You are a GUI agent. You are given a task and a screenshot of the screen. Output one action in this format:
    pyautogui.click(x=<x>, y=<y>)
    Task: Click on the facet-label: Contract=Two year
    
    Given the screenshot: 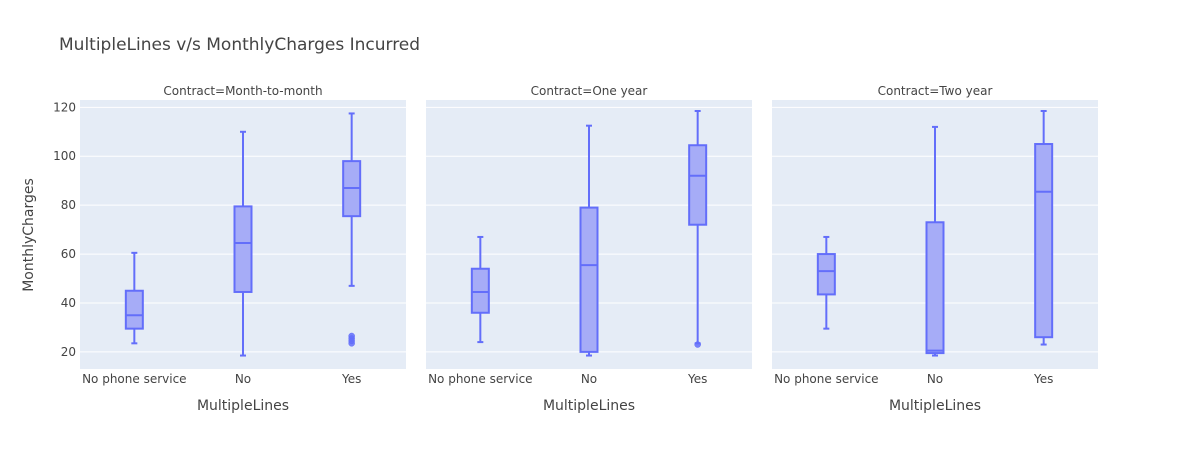 What is the action you would take?
    pyautogui.click(x=935, y=91)
    